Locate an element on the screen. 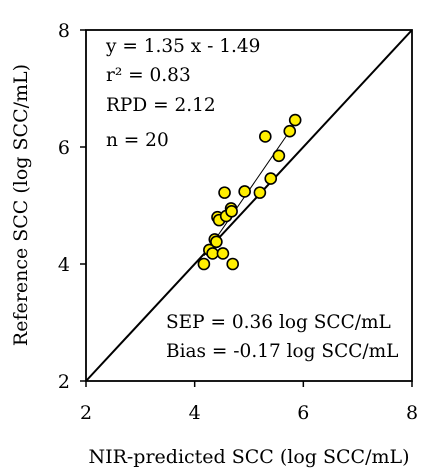  x-tick-label: 4 is located at coordinates (195, 413).